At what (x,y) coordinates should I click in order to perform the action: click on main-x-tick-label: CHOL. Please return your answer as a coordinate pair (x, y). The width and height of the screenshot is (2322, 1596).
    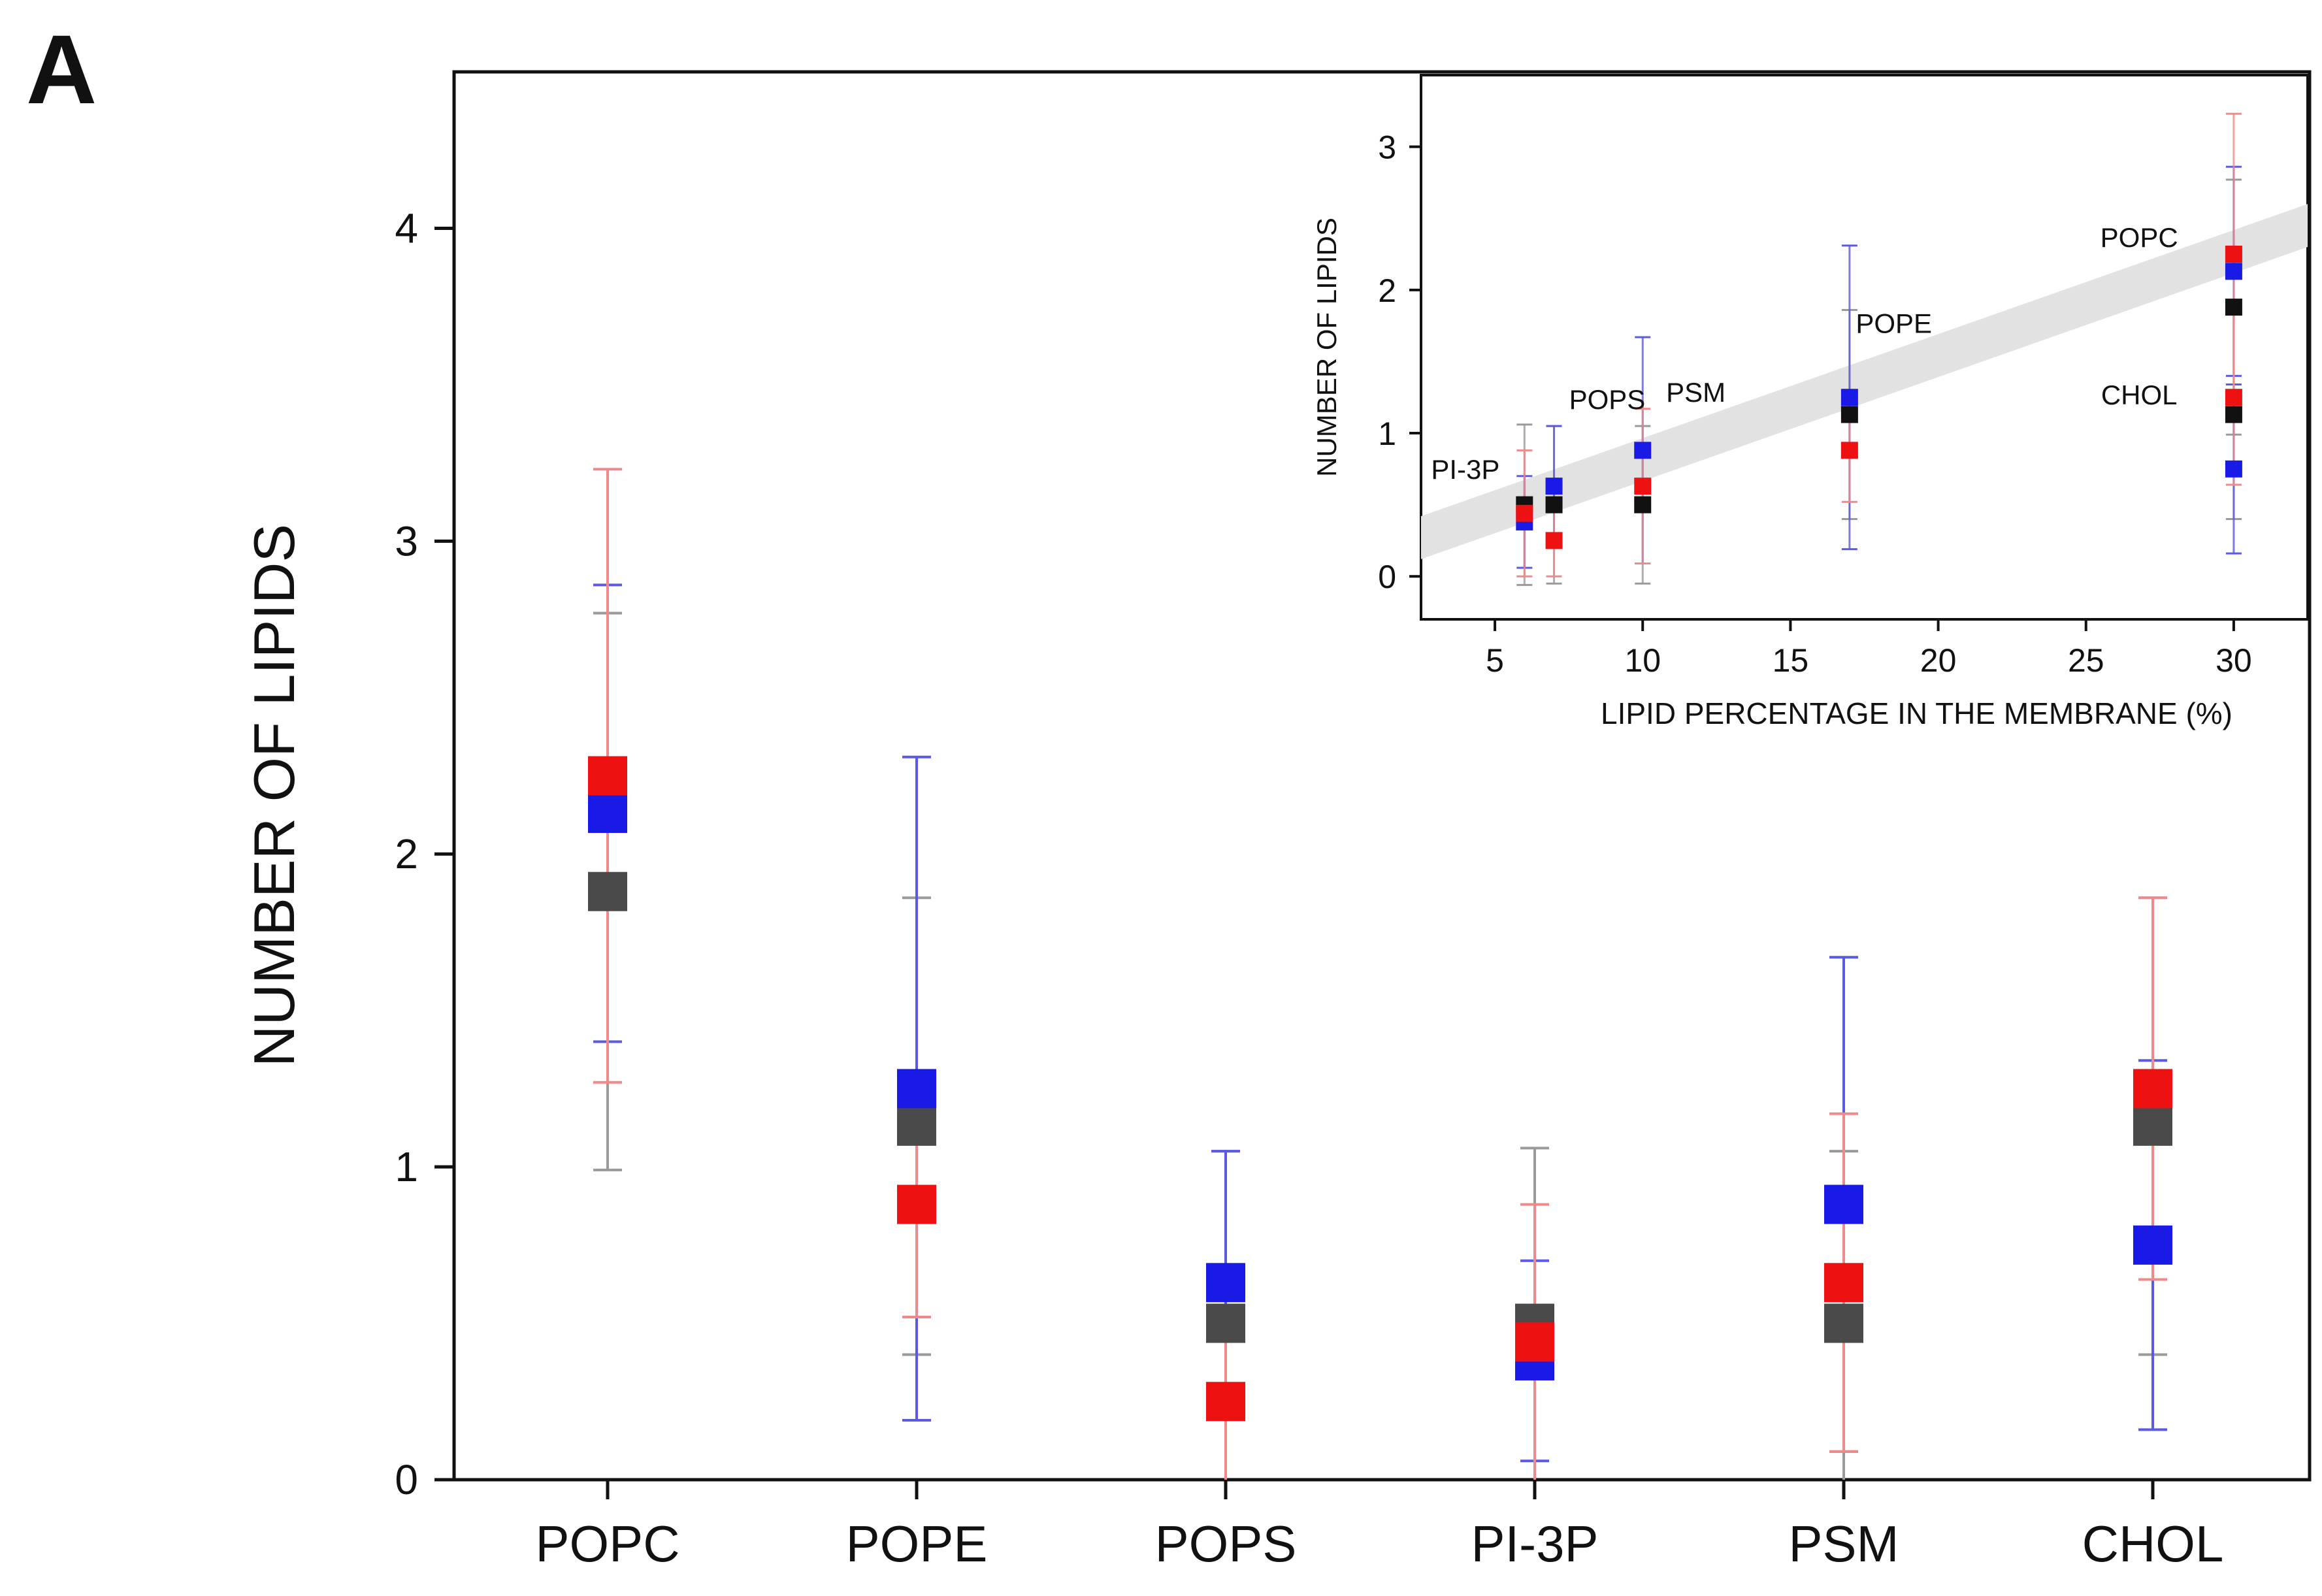
    Looking at the image, I should click on (2153, 1543).